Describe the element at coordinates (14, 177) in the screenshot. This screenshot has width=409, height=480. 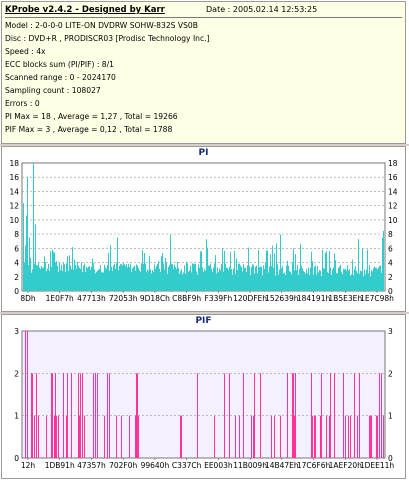
I see `y-tick-label-left: 16` at that location.